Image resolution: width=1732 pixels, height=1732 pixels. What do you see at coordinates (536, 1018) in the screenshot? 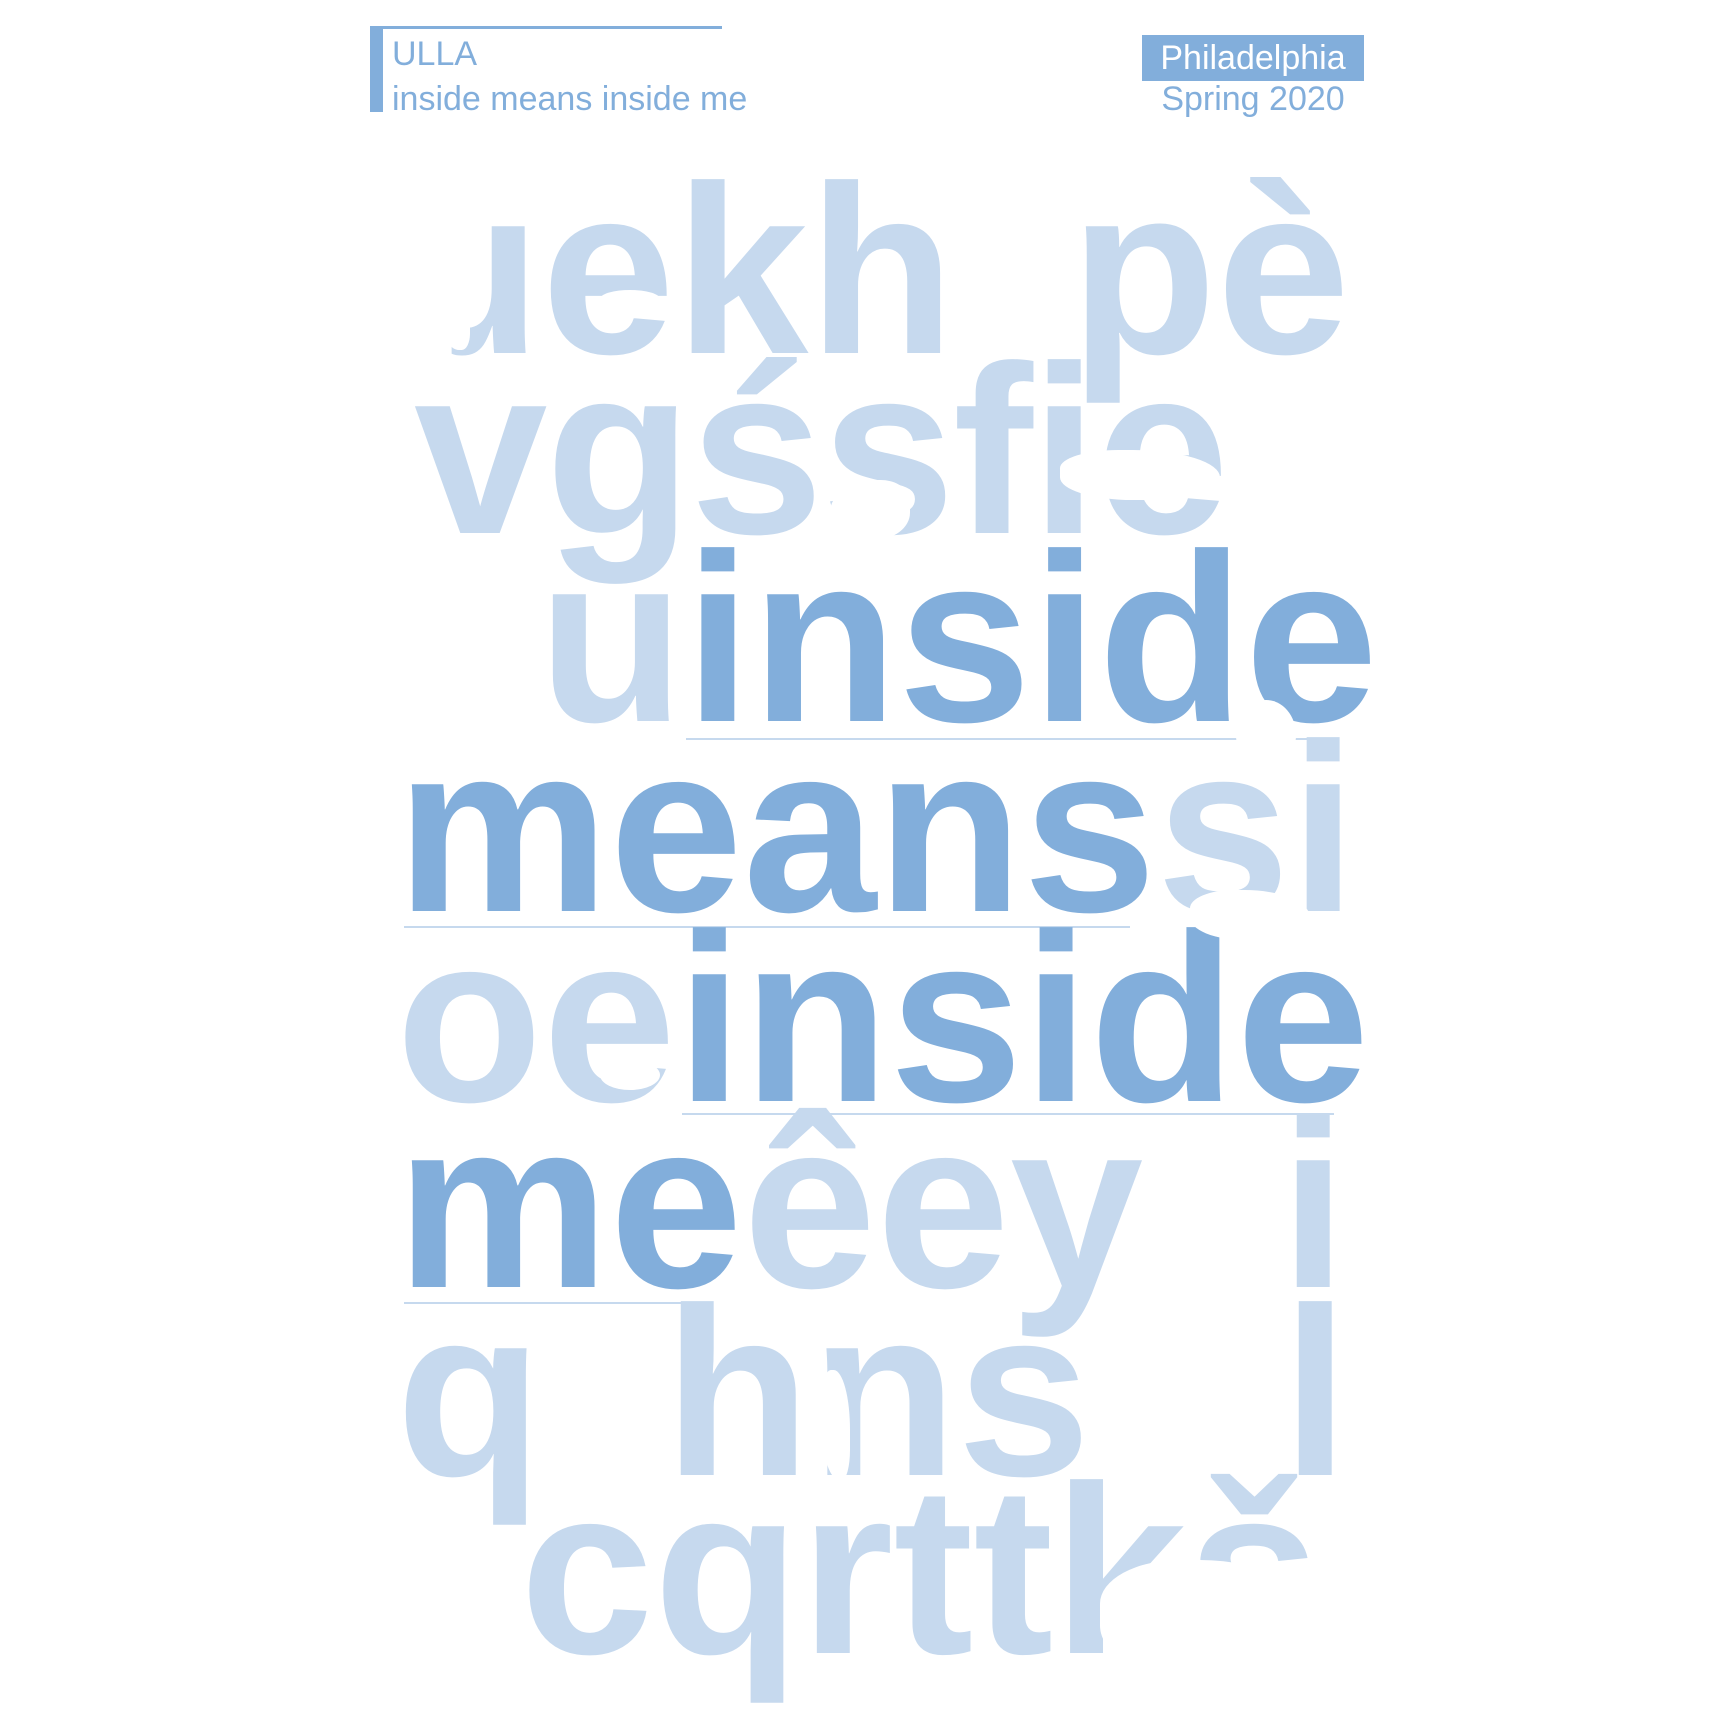
I see `type-row-5-prefix: oe` at bounding box center [536, 1018].